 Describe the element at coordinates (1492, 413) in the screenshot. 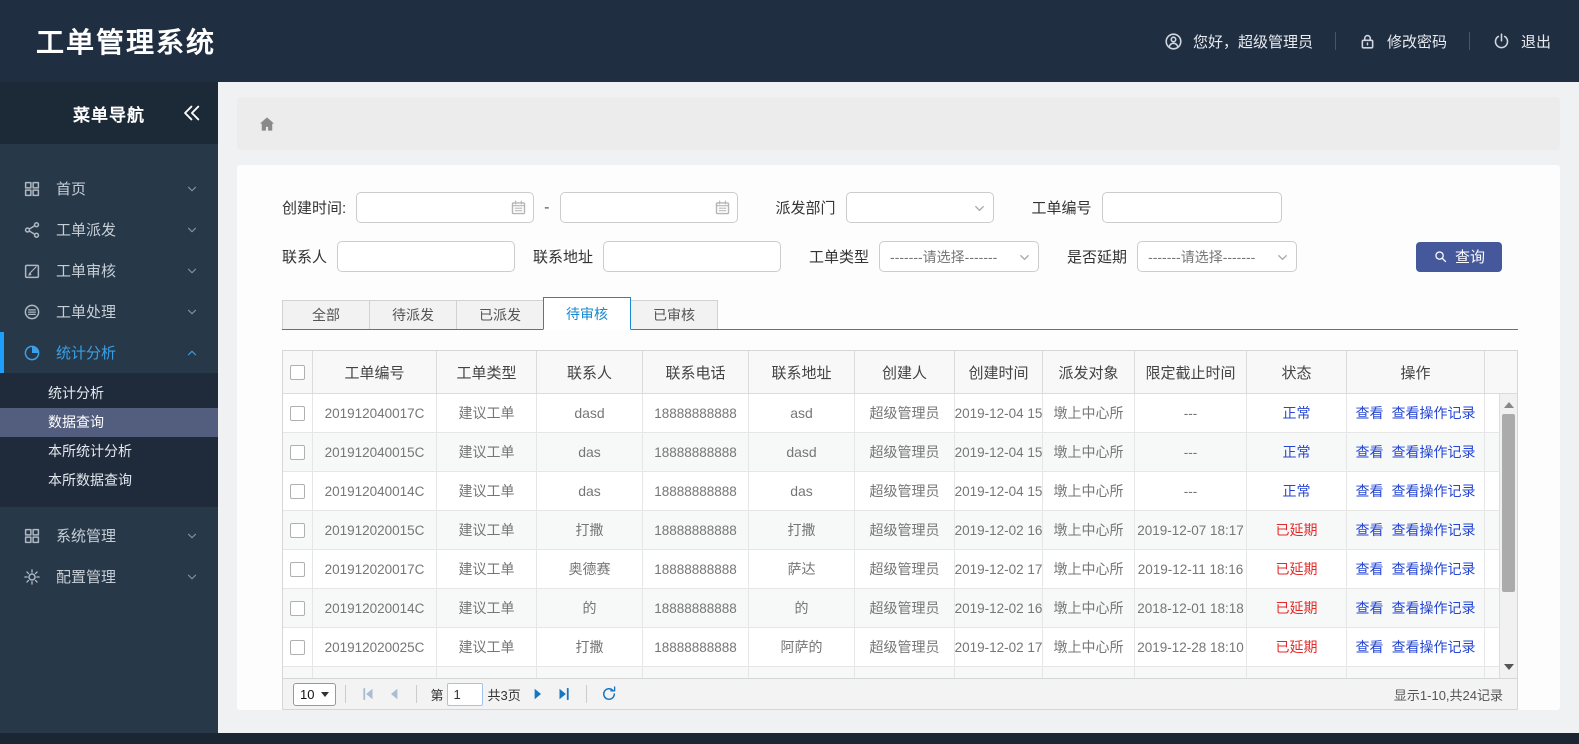

I see `row-filler-cell` at that location.